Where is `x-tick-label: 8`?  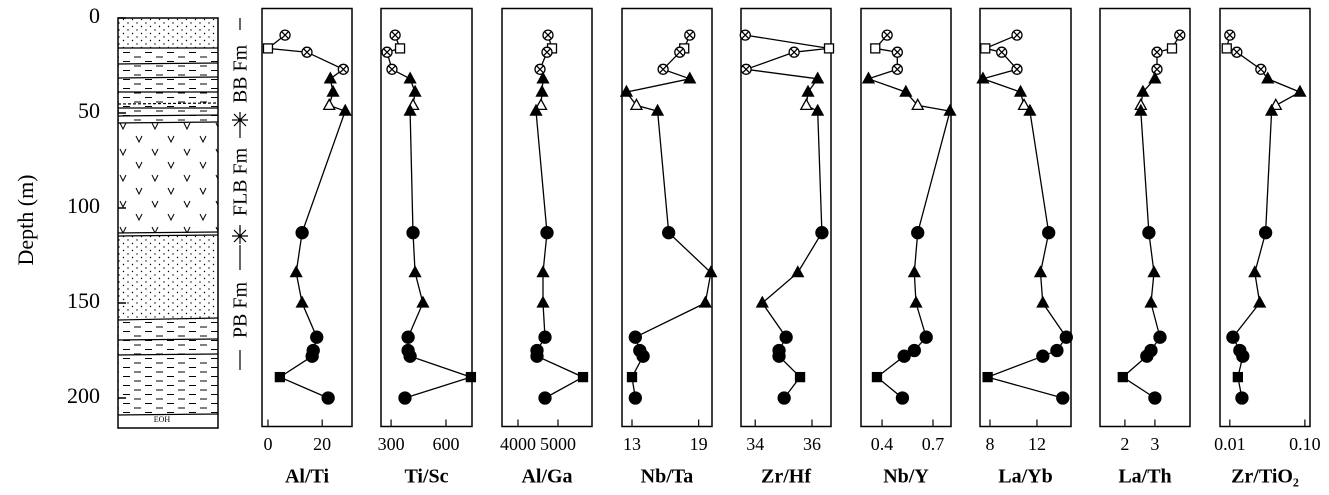 x-tick-label: 8 is located at coordinates (989, 444).